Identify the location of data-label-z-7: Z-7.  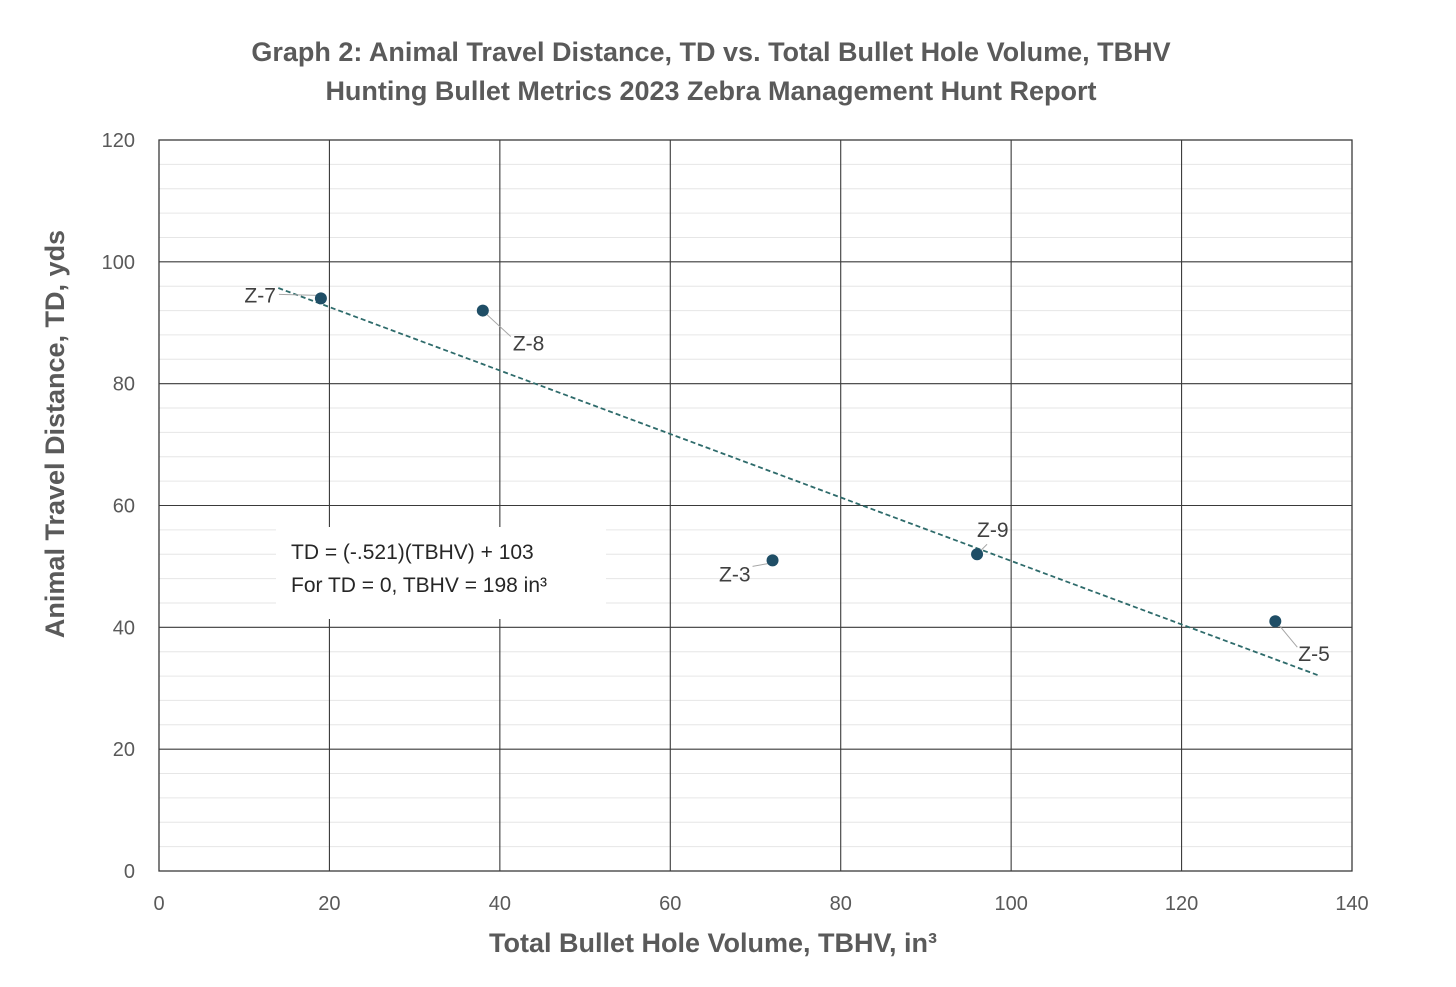
(260, 295).